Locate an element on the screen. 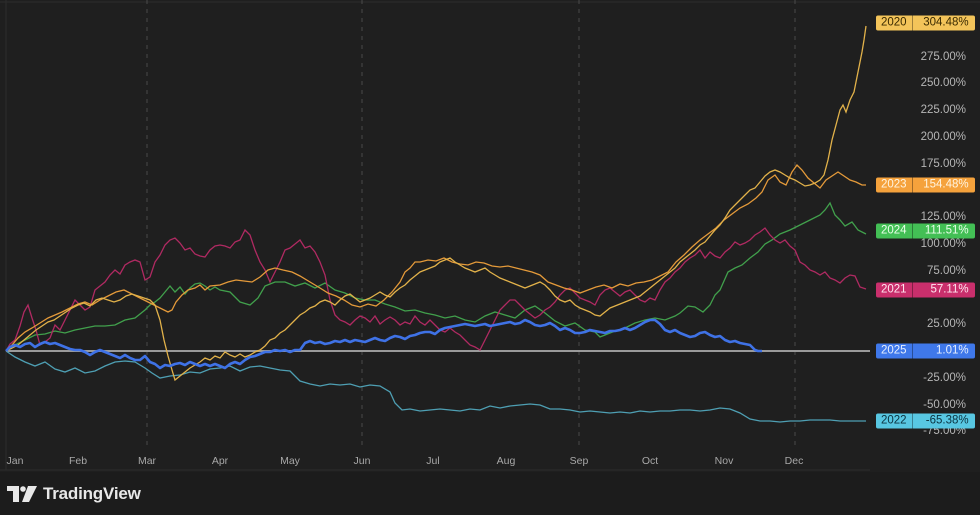 This screenshot has width=980, height=515. x-tick-label: Jun is located at coordinates (362, 461).